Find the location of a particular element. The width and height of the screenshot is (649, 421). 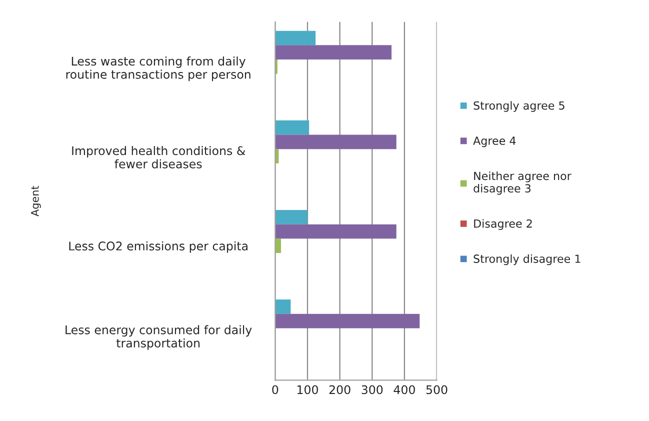

y-tick-label: Improved health conditions & fewer diseases is located at coordinates (159, 157).